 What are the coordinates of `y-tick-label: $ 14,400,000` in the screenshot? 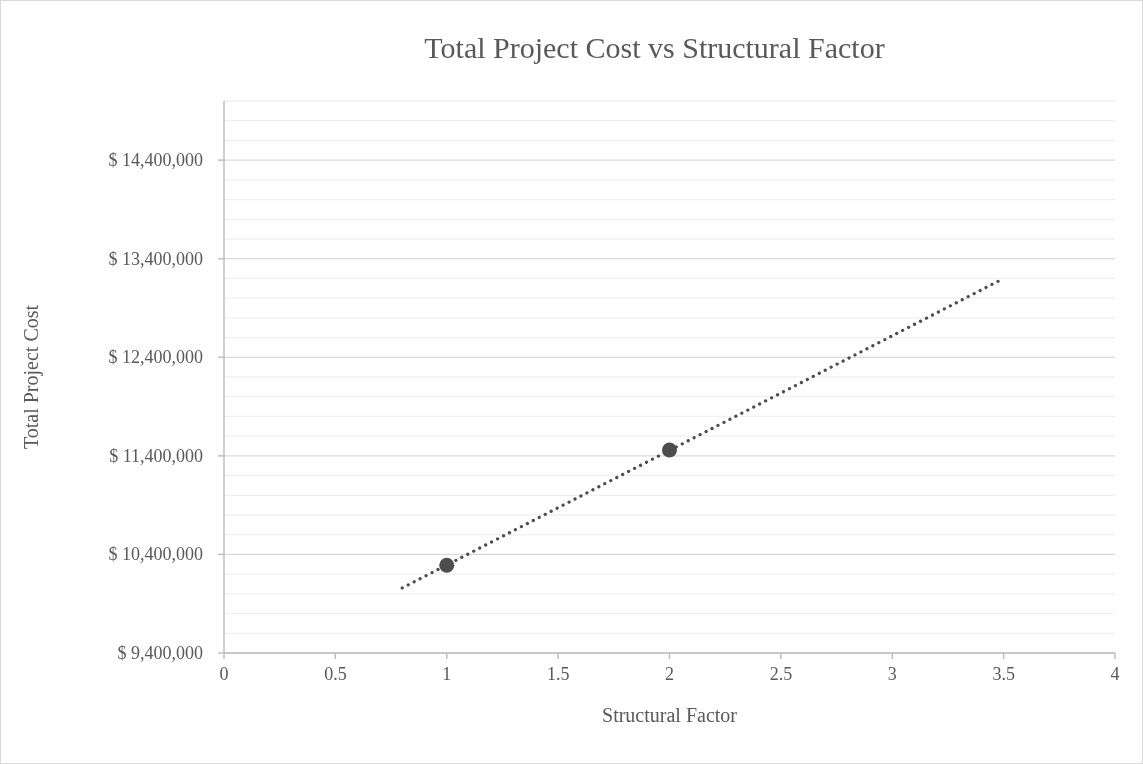 It's located at (155, 160).